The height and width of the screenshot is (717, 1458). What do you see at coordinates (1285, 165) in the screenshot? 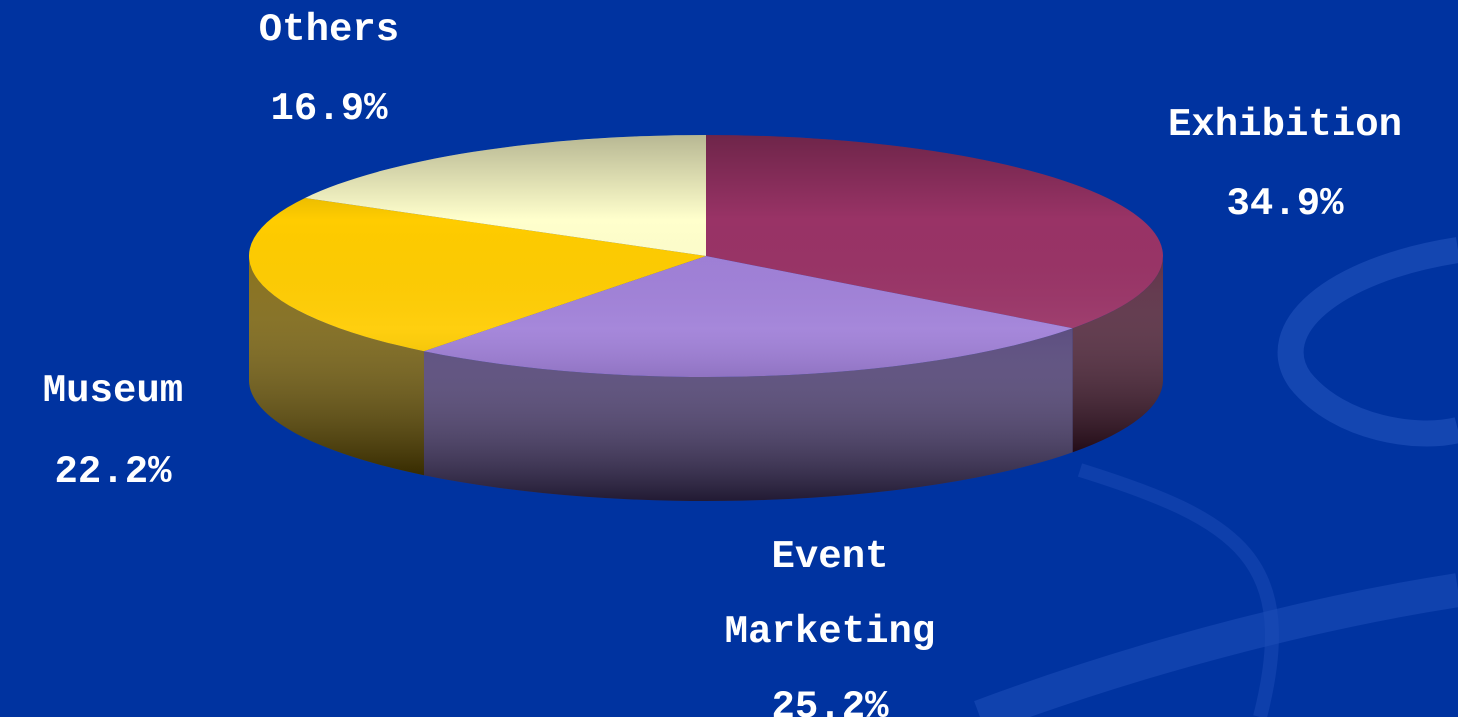
I see `slice-label-exhibition: Exhibition 34.9%` at bounding box center [1285, 165].